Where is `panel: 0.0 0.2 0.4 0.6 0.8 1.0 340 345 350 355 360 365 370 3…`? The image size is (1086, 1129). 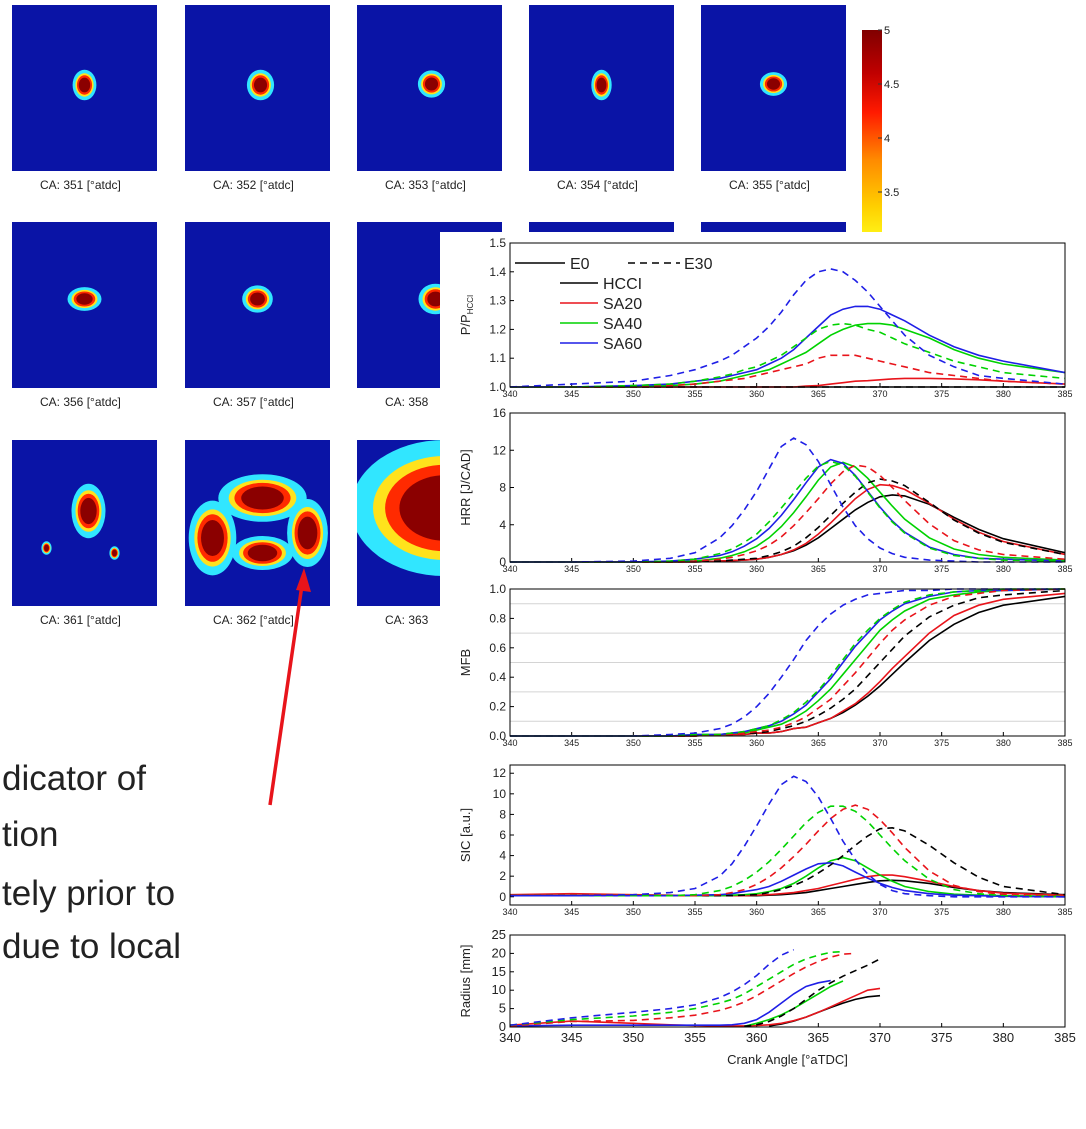 panel: 0.0 0.2 0.4 0.6 0.8 1.0 340 345 350 355 360 365 370 3… is located at coordinates (765, 665).